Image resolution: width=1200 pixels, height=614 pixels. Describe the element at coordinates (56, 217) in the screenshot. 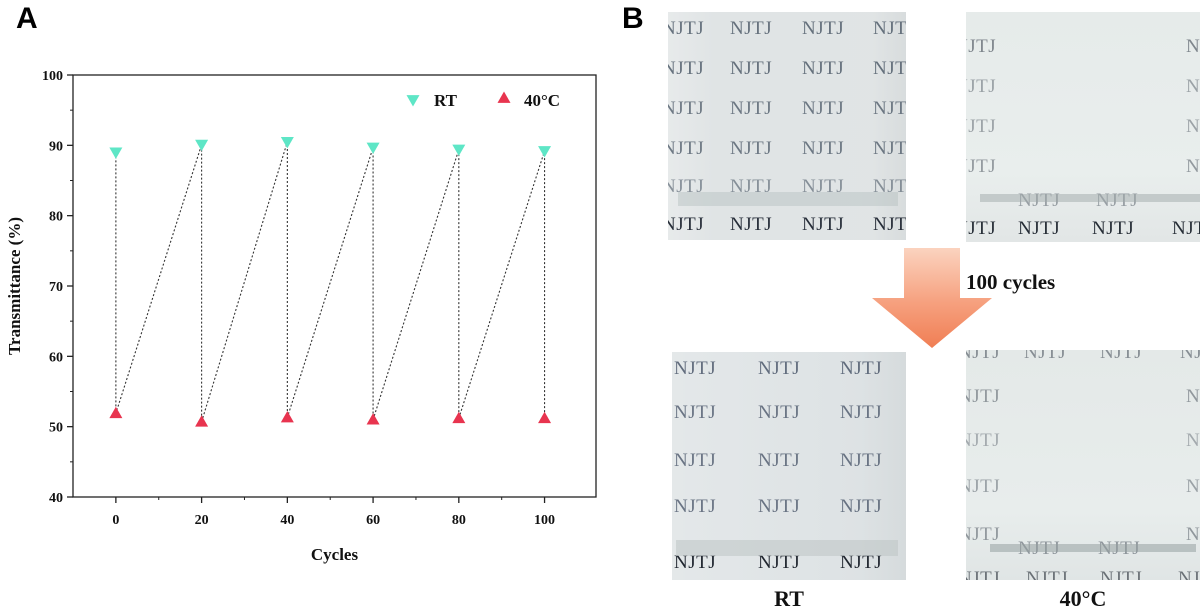

I see `y-tick-label: 80` at that location.